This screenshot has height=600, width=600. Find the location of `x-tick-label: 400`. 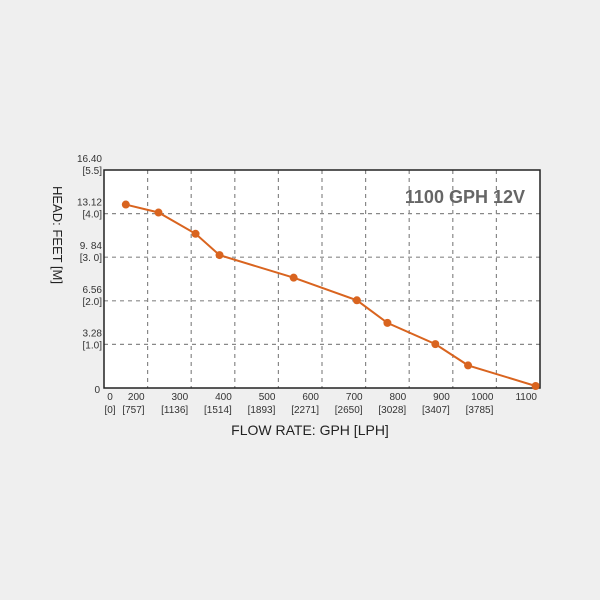

x-tick-label: 400 is located at coordinates (223, 397).